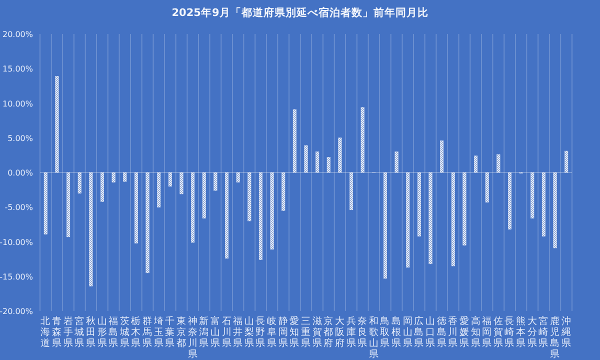  What do you see at coordinates (68, 332) in the screenshot?
I see `x-tick-label: 岩手県` at bounding box center [68, 332].